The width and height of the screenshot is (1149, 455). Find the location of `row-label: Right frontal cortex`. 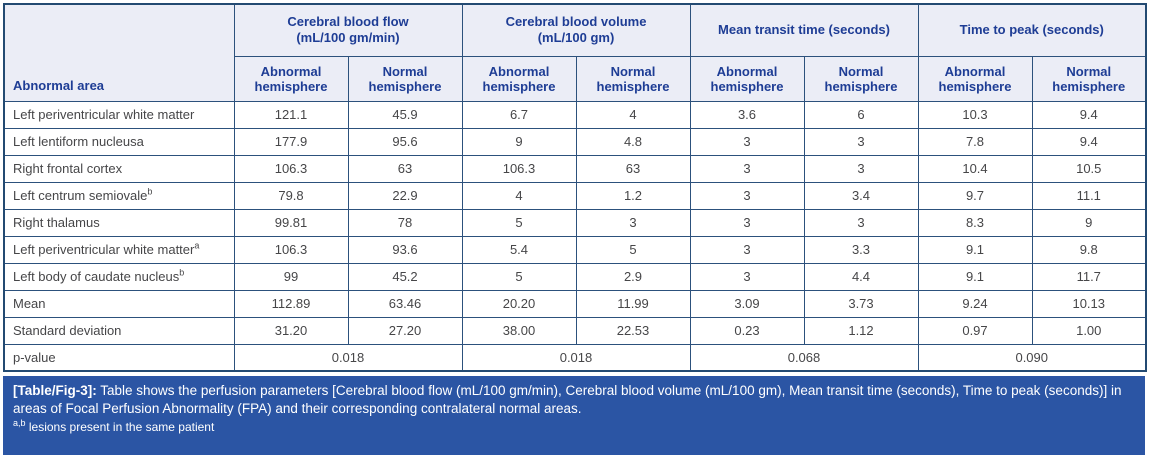

row-label: Right frontal cortex is located at coordinates (119, 168).